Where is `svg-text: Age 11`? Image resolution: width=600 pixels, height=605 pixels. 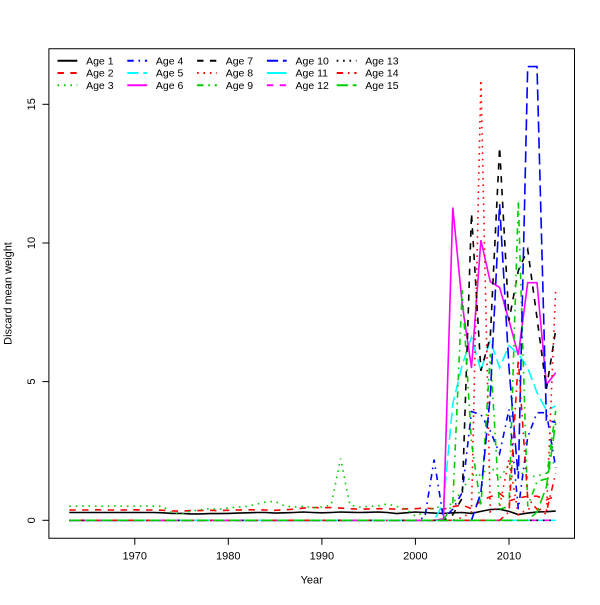 svg-text: Age 11 is located at coordinates (312, 74).